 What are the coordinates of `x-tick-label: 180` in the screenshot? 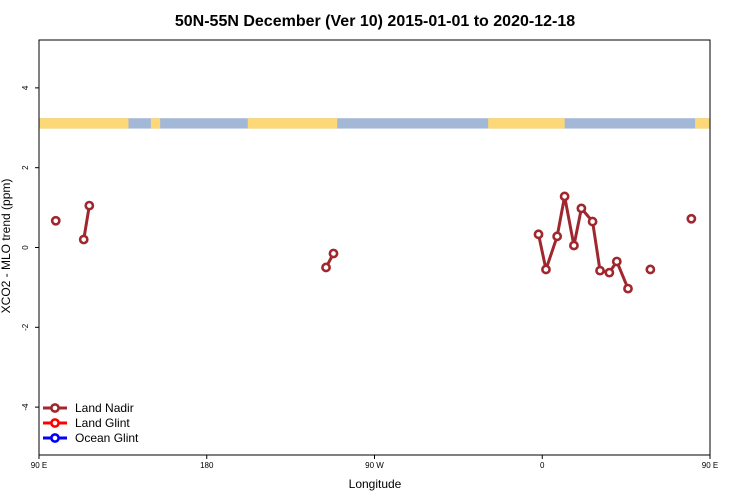 It's located at (207, 465).